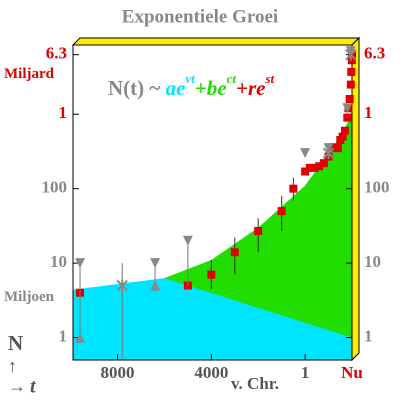 The image size is (401, 401). I want to click on x-axis-label: v. Chr., so click(255, 383).